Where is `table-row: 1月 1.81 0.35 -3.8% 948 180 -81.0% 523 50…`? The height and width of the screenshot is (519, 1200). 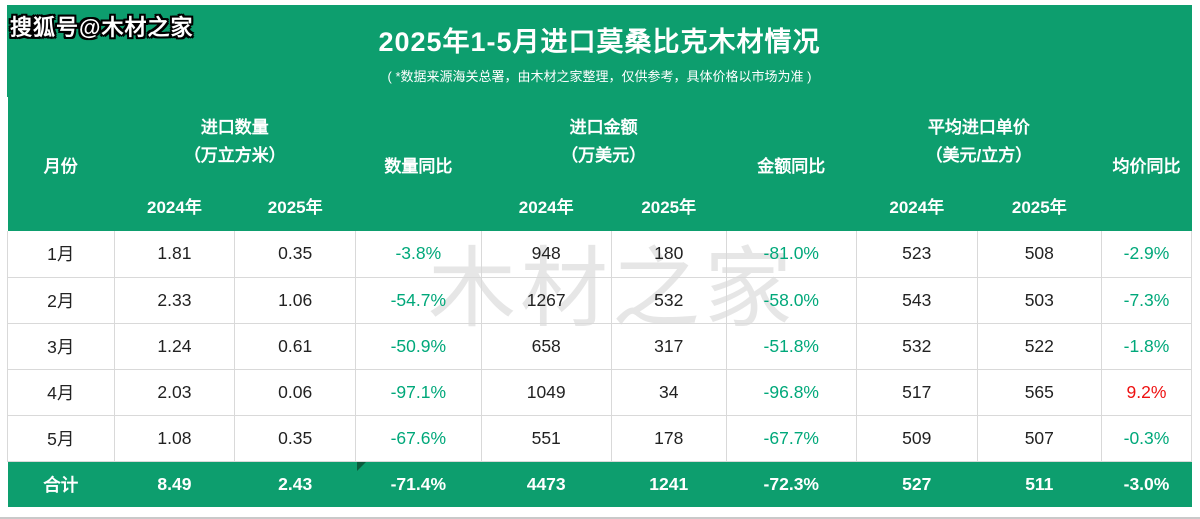 table-row: 1月 1.81 0.35 -3.8% 948 180 -81.0% 523 50… is located at coordinates (600, 254).